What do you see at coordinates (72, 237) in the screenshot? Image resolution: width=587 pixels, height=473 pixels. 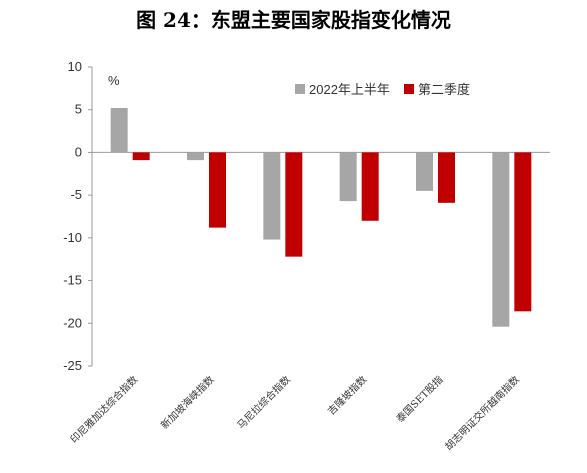 I see `y-tick-label: -10` at bounding box center [72, 237].